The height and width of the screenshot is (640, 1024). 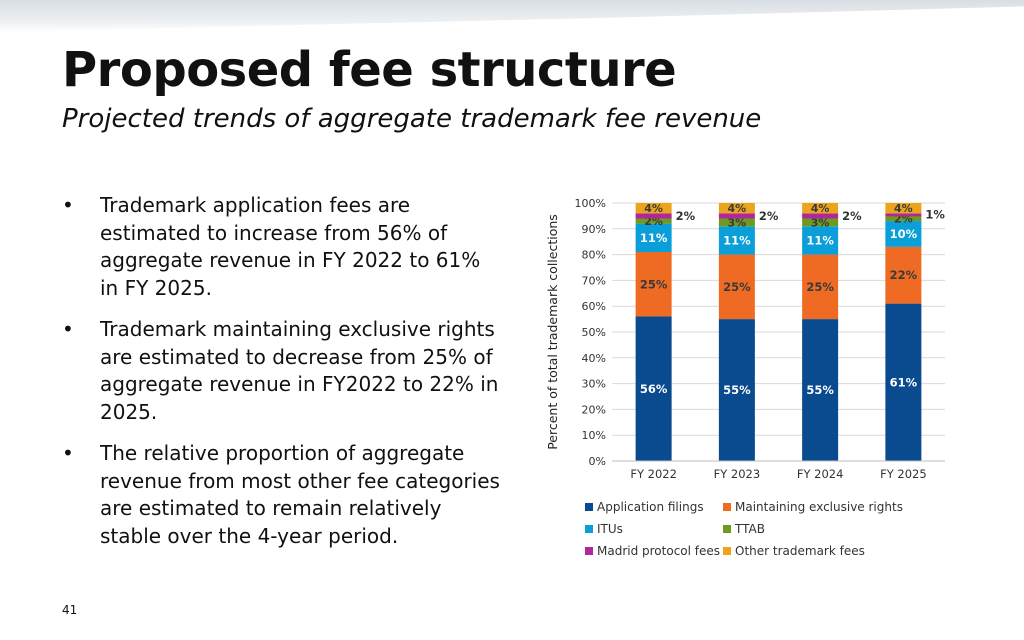 I want to click on y-tick-label: 60%, so click(x=594, y=306).